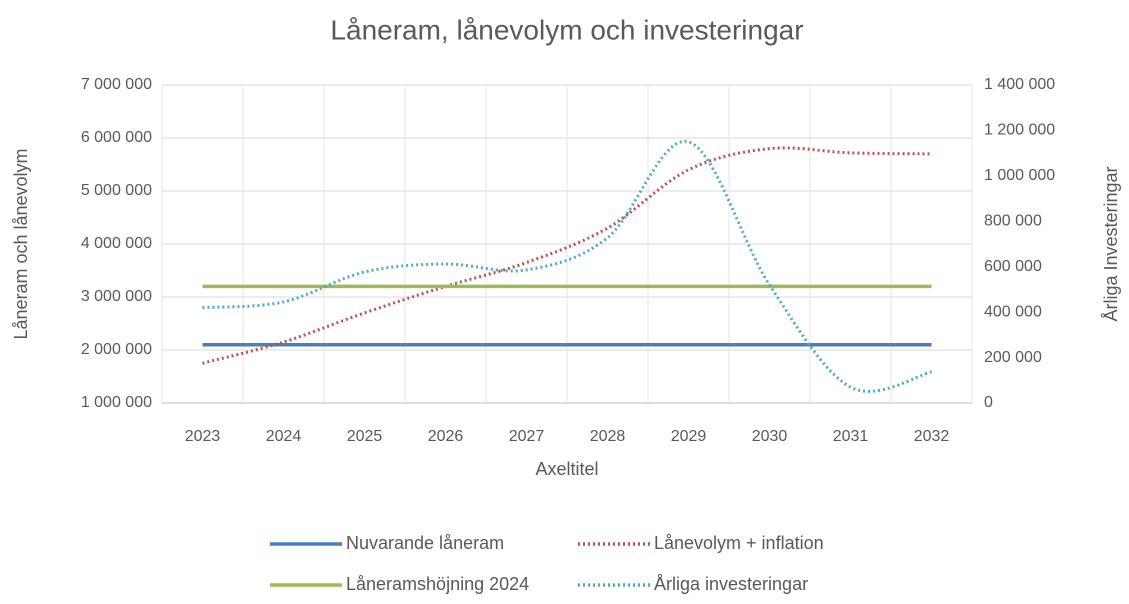 The width and height of the screenshot is (1129, 604). Describe the element at coordinates (116, 84) in the screenshot. I see `y-tick-label: 7 000 000` at that location.